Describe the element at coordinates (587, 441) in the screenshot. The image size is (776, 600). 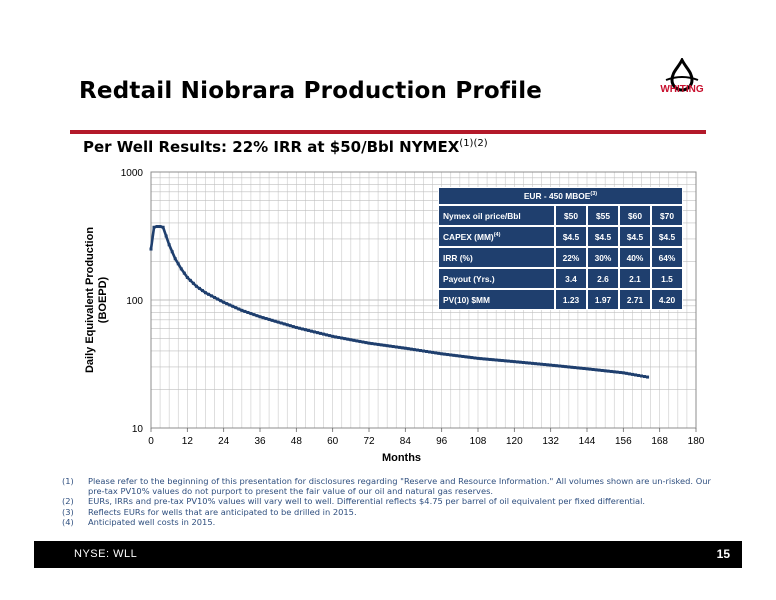
I see `x-tick-label: 144` at that location.